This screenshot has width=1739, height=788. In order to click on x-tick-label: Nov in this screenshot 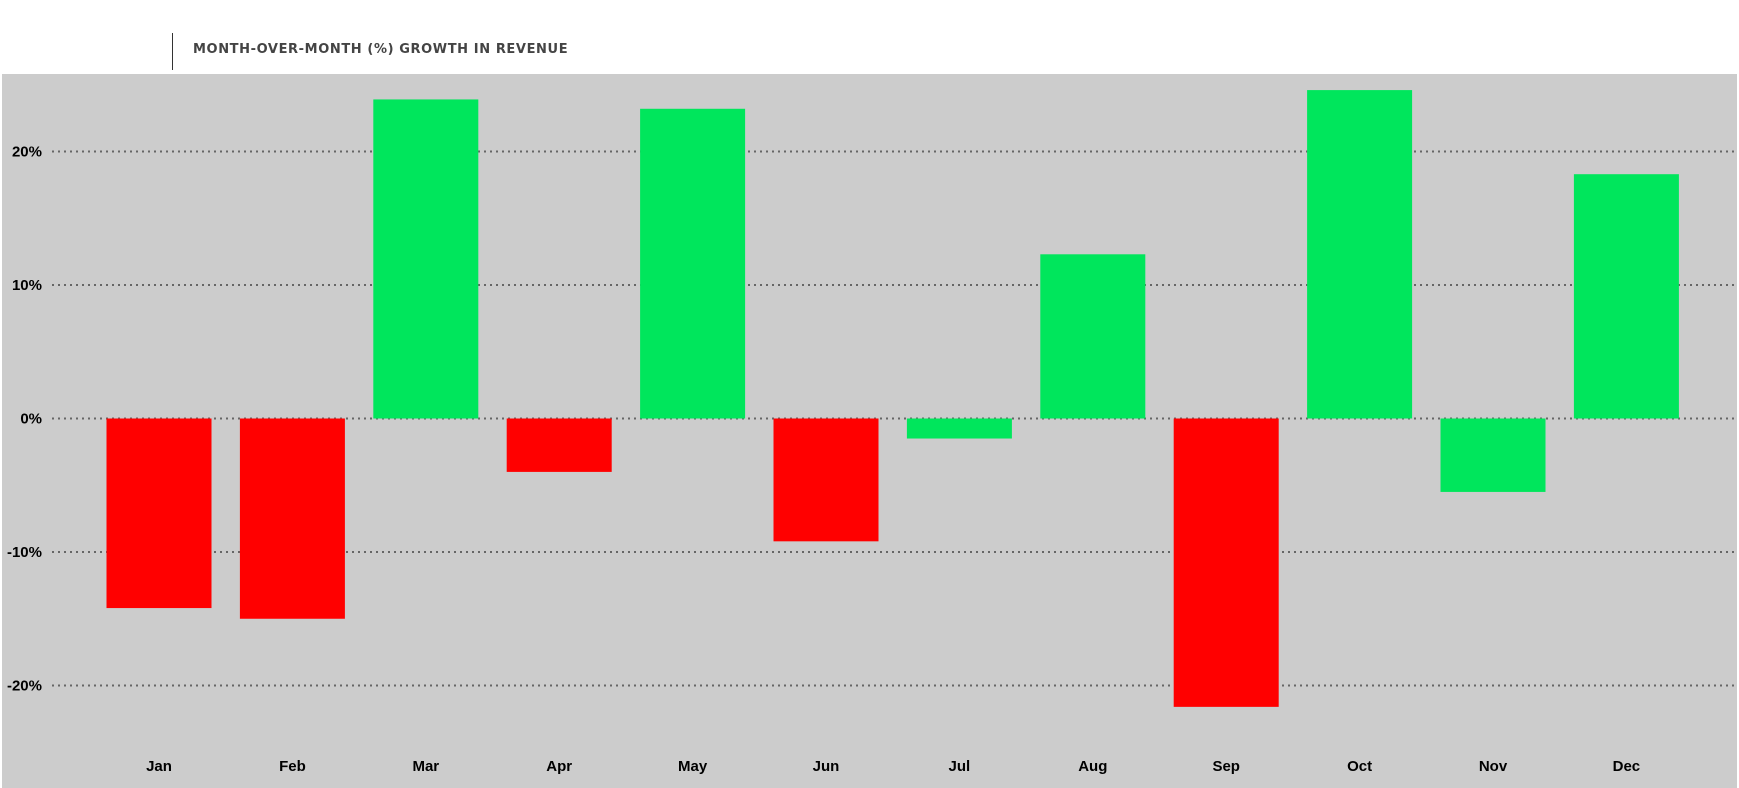, I will do `click(1493, 766)`.